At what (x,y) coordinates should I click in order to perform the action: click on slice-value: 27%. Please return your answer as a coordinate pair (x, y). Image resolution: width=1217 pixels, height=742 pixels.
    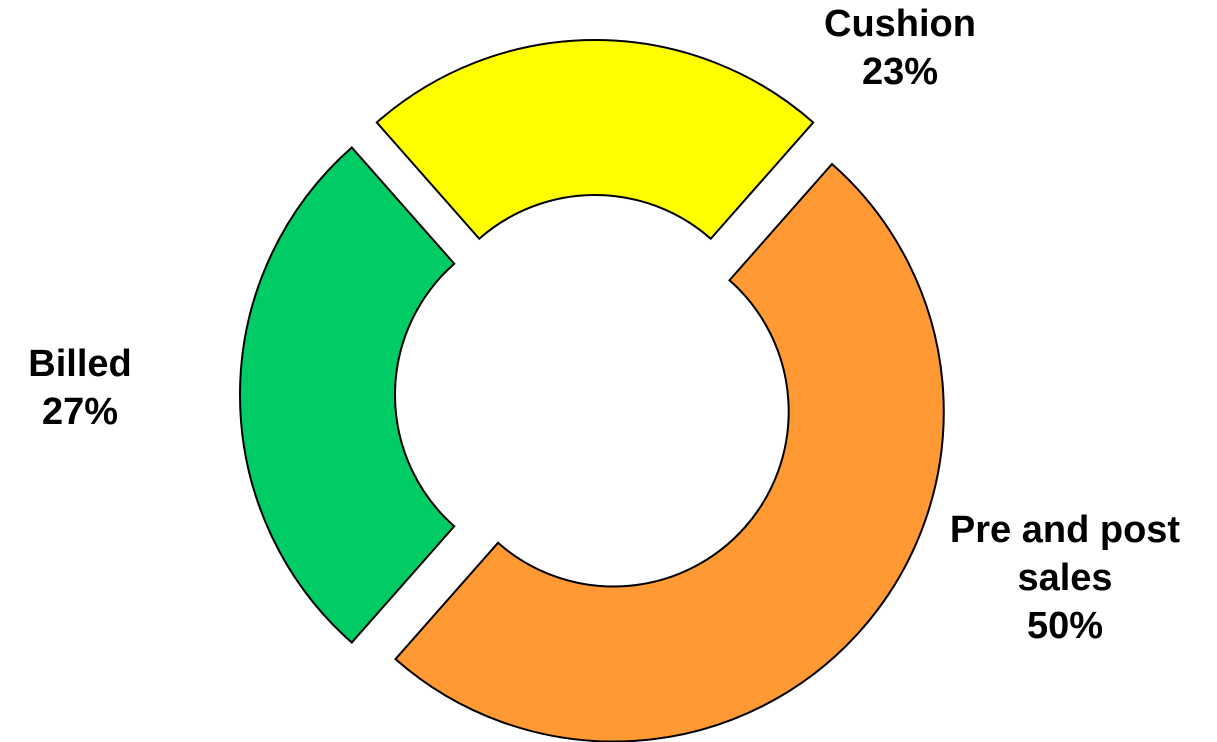
    Looking at the image, I should click on (80, 412).